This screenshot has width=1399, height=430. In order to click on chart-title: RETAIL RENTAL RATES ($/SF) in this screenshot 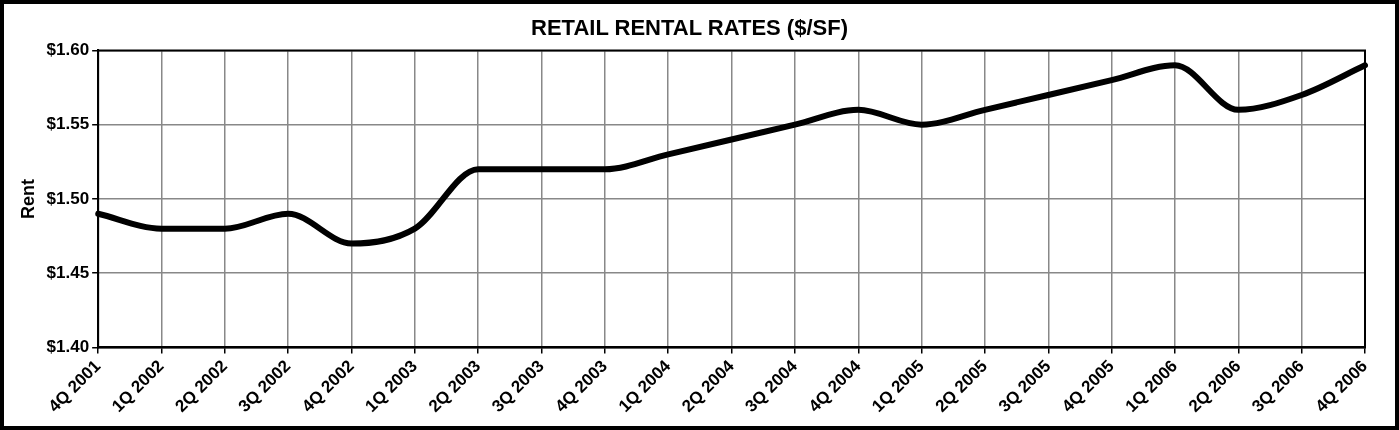, I will do `click(689, 28)`.